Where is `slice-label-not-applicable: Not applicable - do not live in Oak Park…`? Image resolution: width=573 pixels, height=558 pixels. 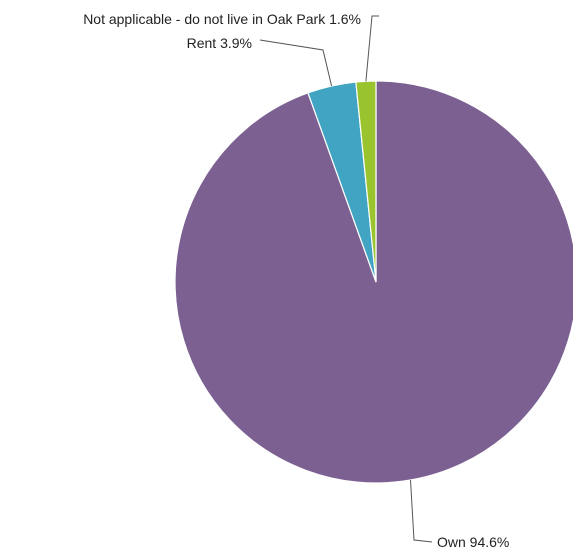 slice-label-not-applicable: Not applicable - do not live in Oak Park… is located at coordinates (222, 19).